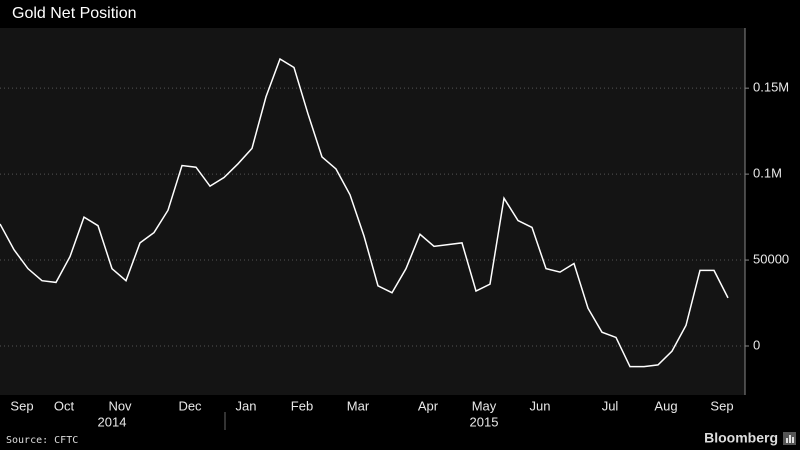 This screenshot has height=450, width=800. I want to click on y-tick-label: 0.1M, so click(767, 173).